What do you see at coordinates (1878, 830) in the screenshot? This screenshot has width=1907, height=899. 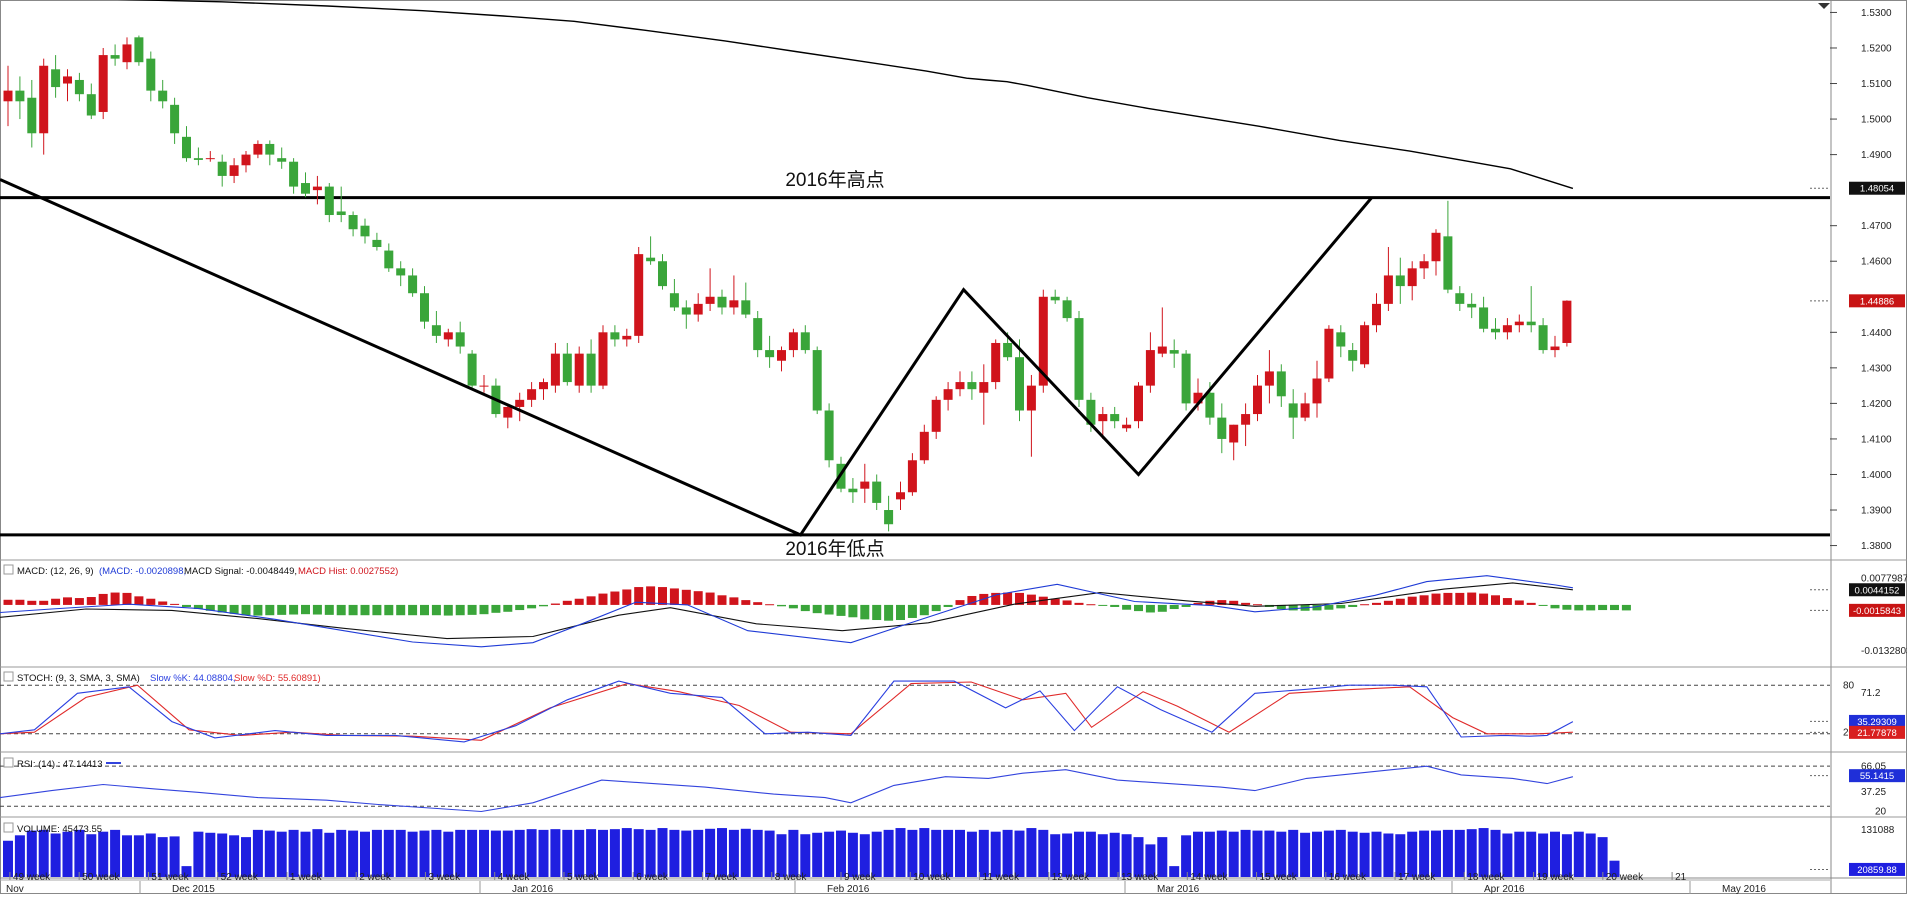 I see `volume-tick-label: 131088` at bounding box center [1878, 830].